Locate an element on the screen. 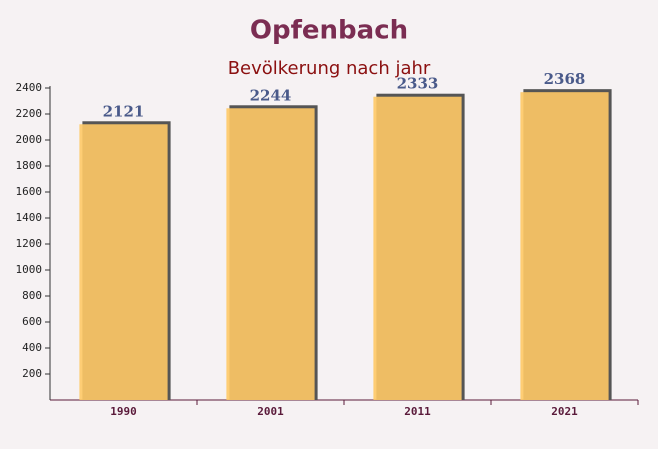  y-tick-label: 2200 is located at coordinates (29, 113).